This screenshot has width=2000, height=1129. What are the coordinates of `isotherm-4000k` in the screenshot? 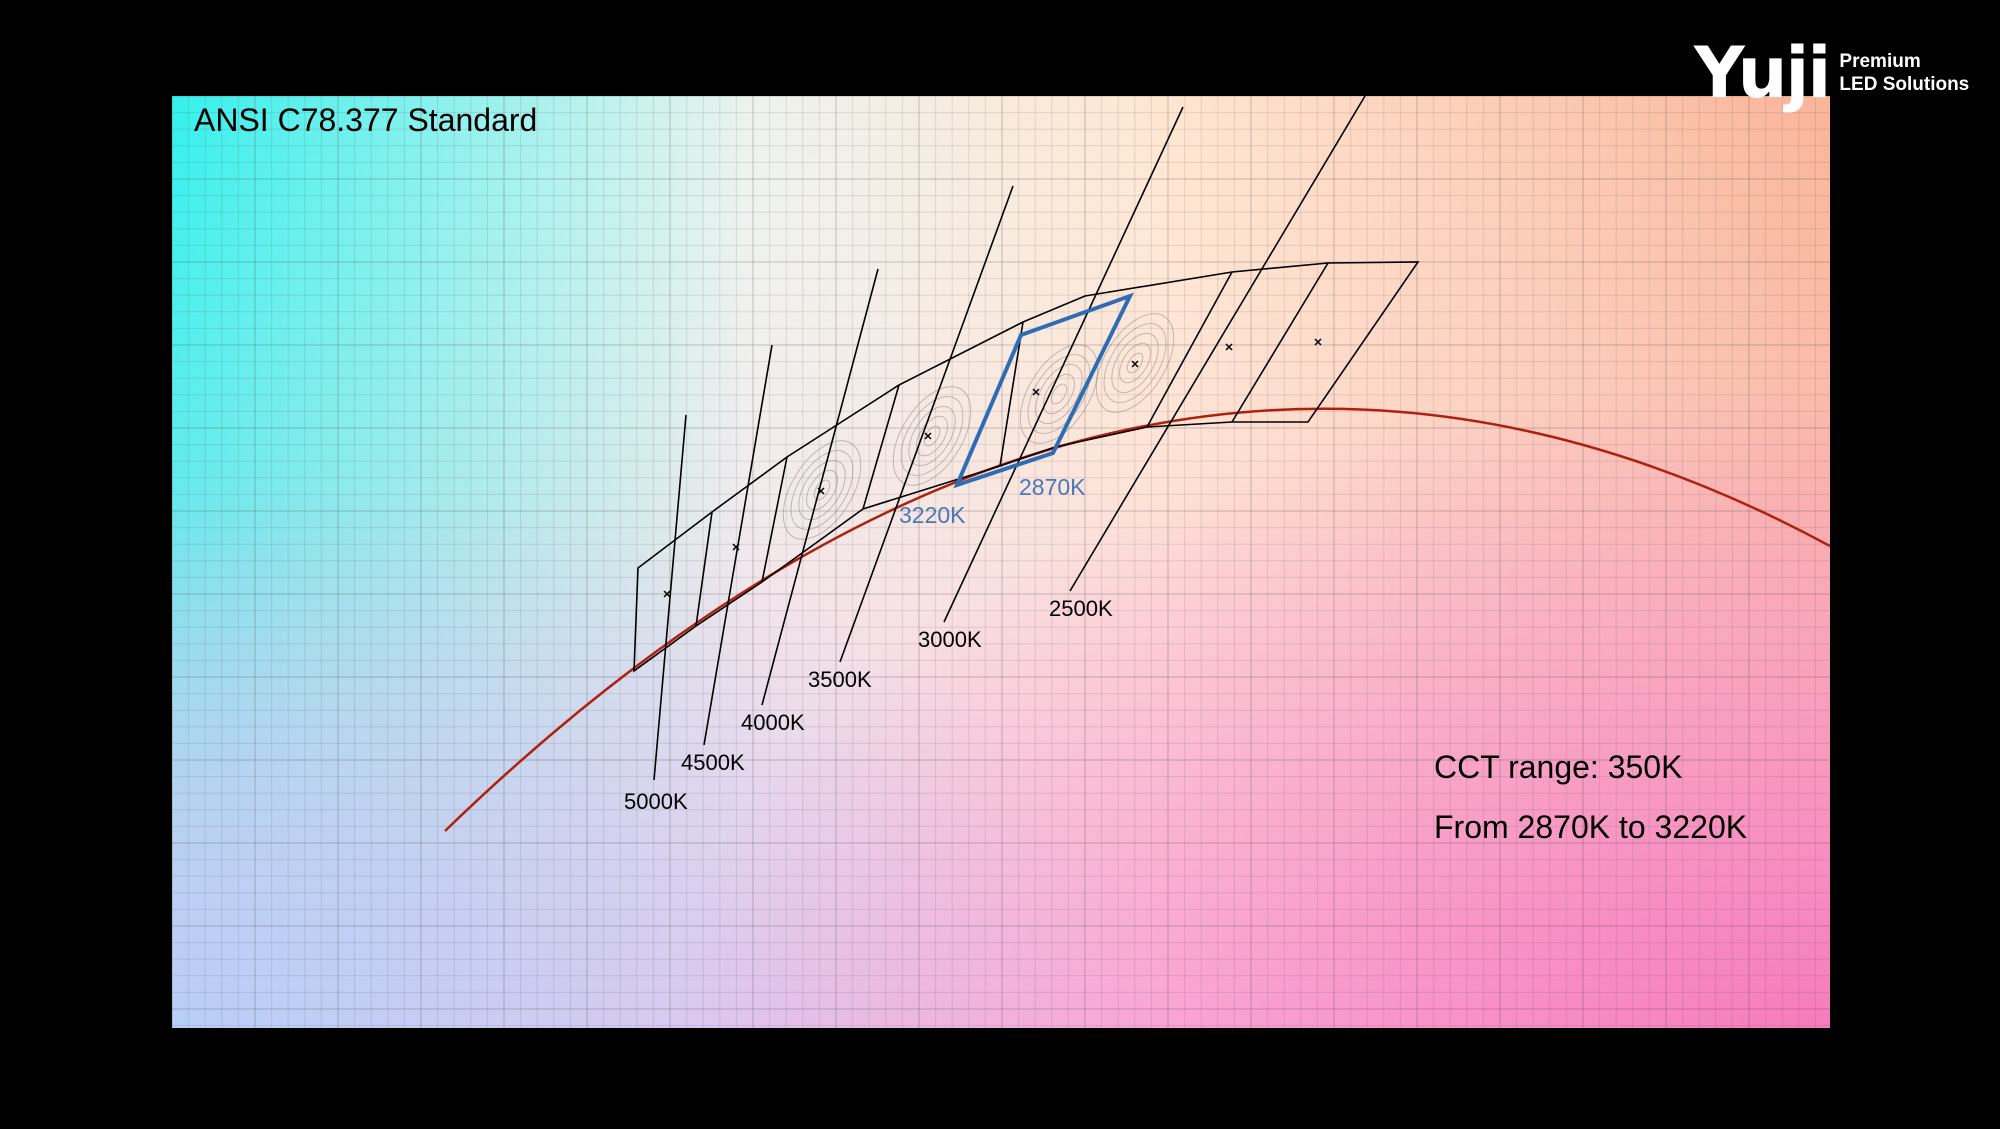 It's located at (820, 487).